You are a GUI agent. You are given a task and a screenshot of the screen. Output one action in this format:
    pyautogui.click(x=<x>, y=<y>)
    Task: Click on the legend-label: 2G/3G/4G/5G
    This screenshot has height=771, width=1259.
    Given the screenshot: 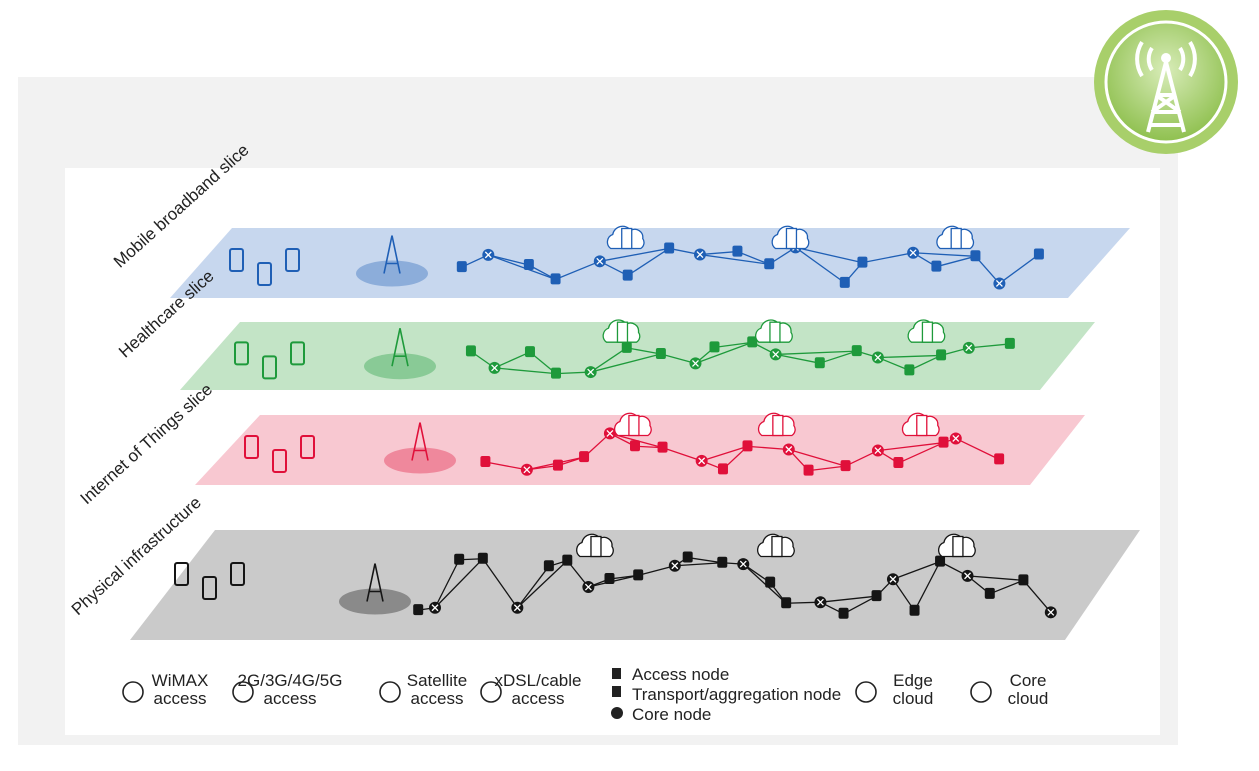 What is the action you would take?
    pyautogui.click(x=290, y=680)
    